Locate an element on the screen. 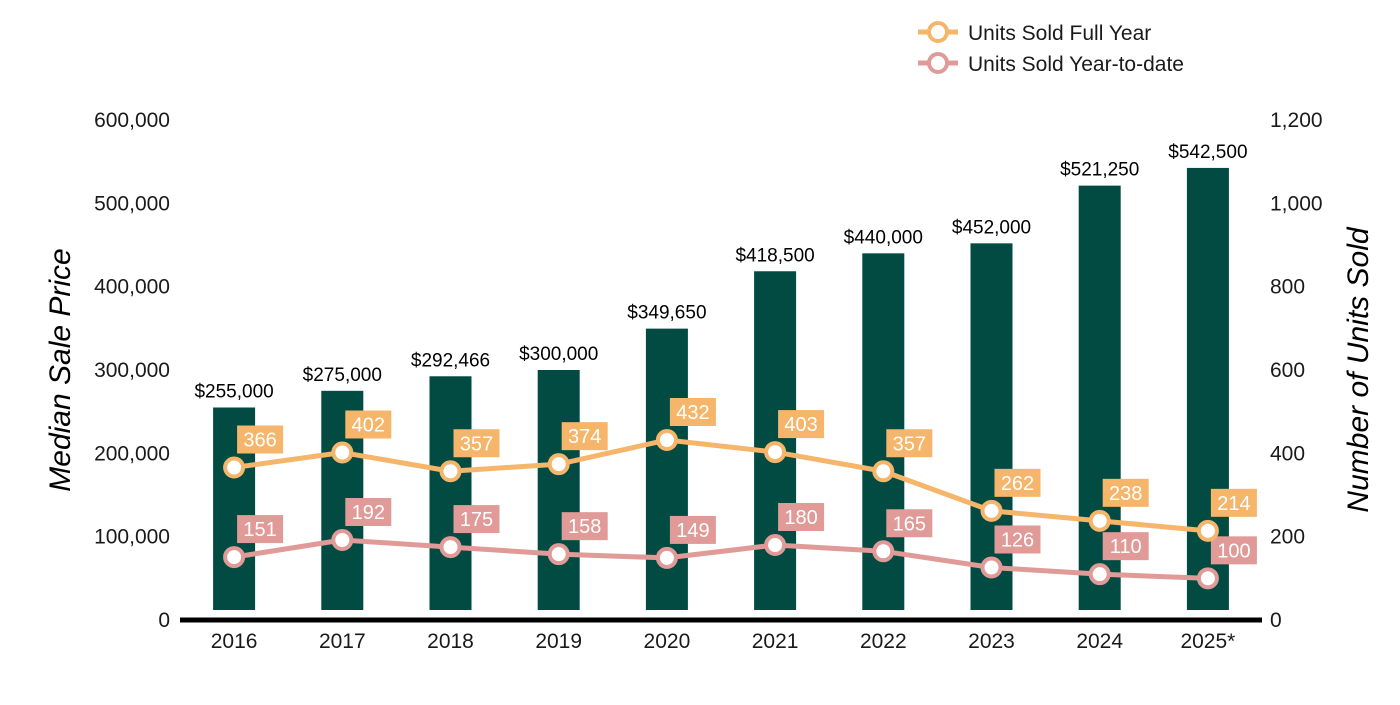  bar-value-label: $300,000 is located at coordinates (558, 354).